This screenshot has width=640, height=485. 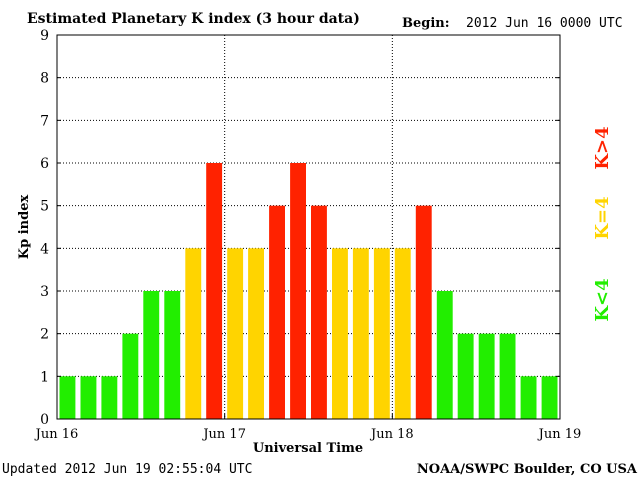 What do you see at coordinates (559, 434) in the screenshot?
I see `x-tick-label: Jun 19` at bounding box center [559, 434].